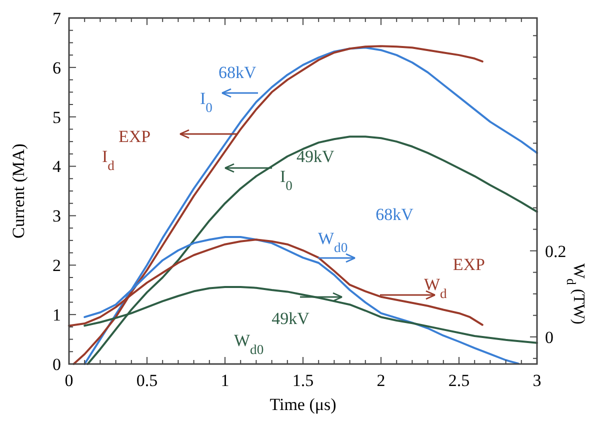 This screenshot has width=596, height=427. Describe the element at coordinates (307, 169) in the screenshot. I see `legend-label: I$_{0}$ 49kV` at that location.